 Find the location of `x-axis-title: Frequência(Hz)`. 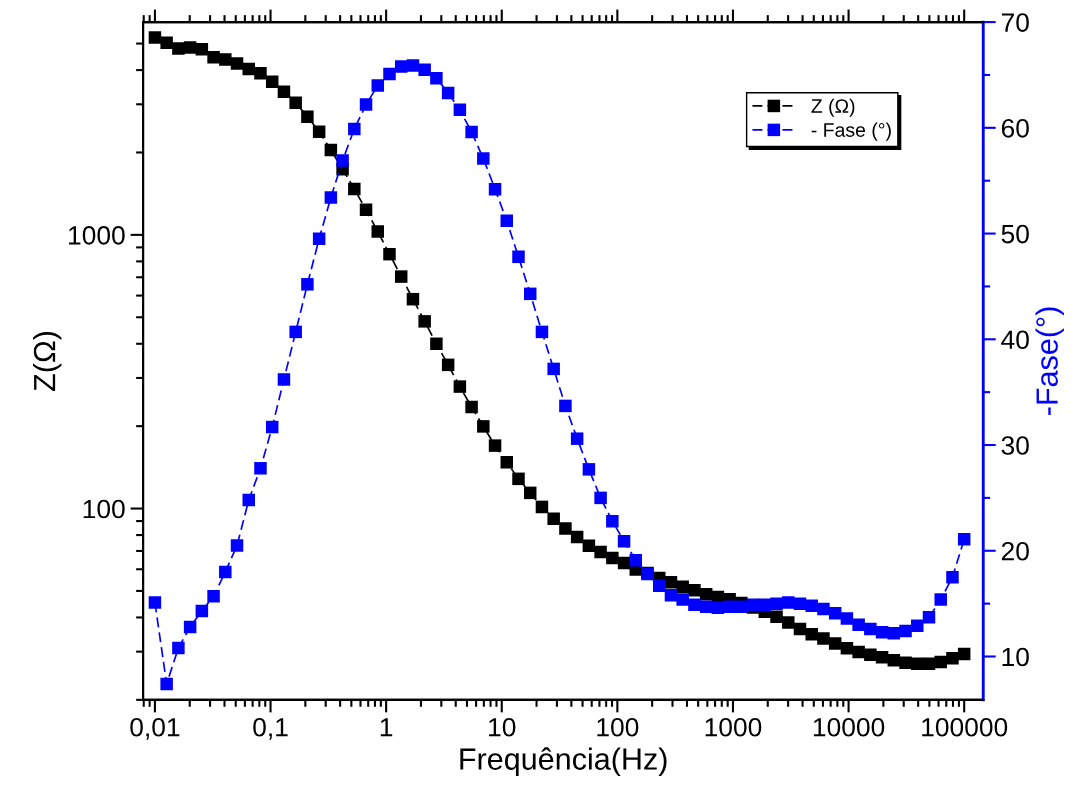

x-axis-title: Frequência(Hz) is located at coordinates (563, 761).